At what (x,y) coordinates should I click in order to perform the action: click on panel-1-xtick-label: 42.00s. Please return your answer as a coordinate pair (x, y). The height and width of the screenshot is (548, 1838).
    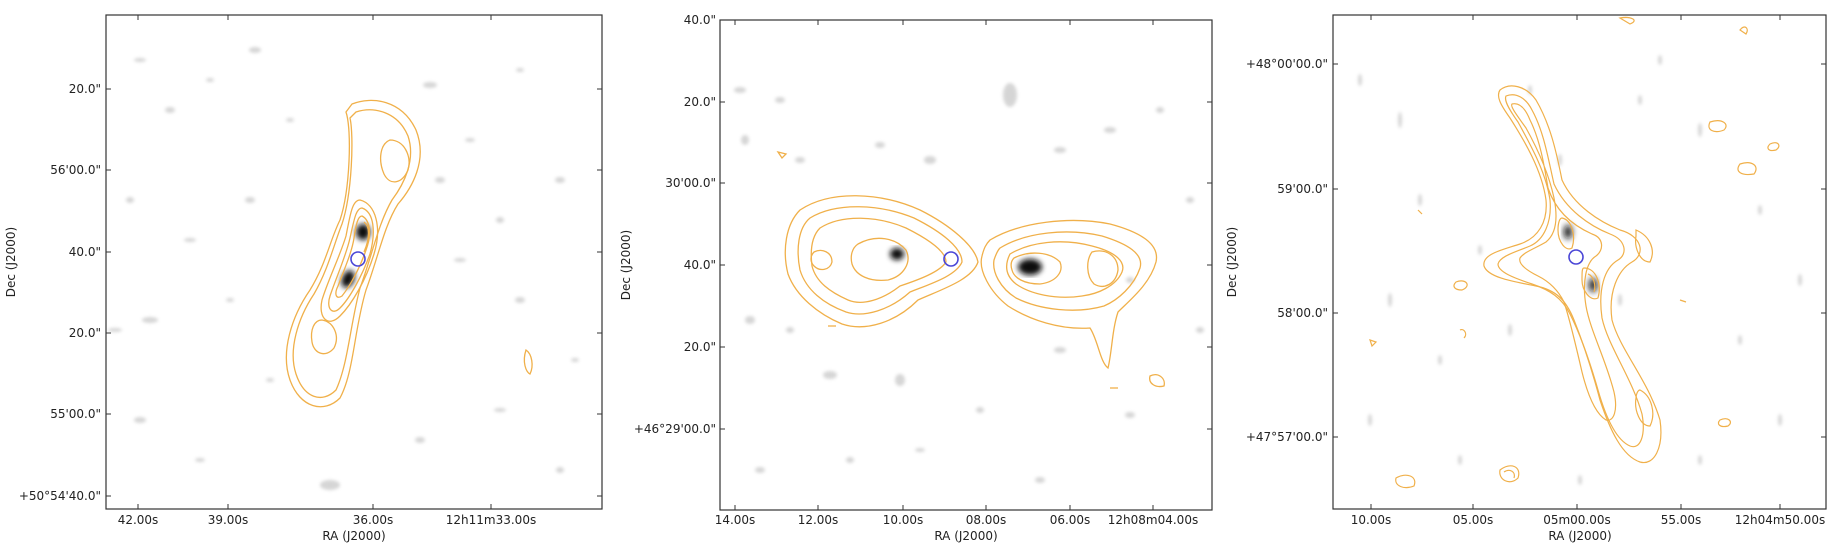
    Looking at the image, I should click on (138, 520).